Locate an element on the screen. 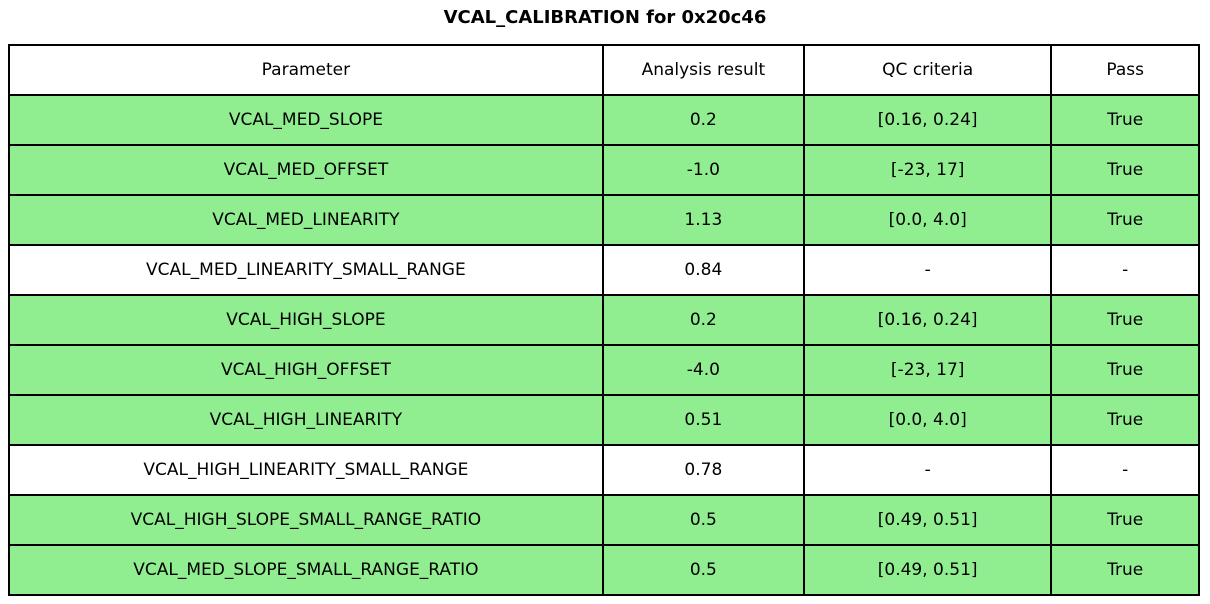  cell-parameter: VCAL_HIGH_OFFSET is located at coordinates (306, 370).